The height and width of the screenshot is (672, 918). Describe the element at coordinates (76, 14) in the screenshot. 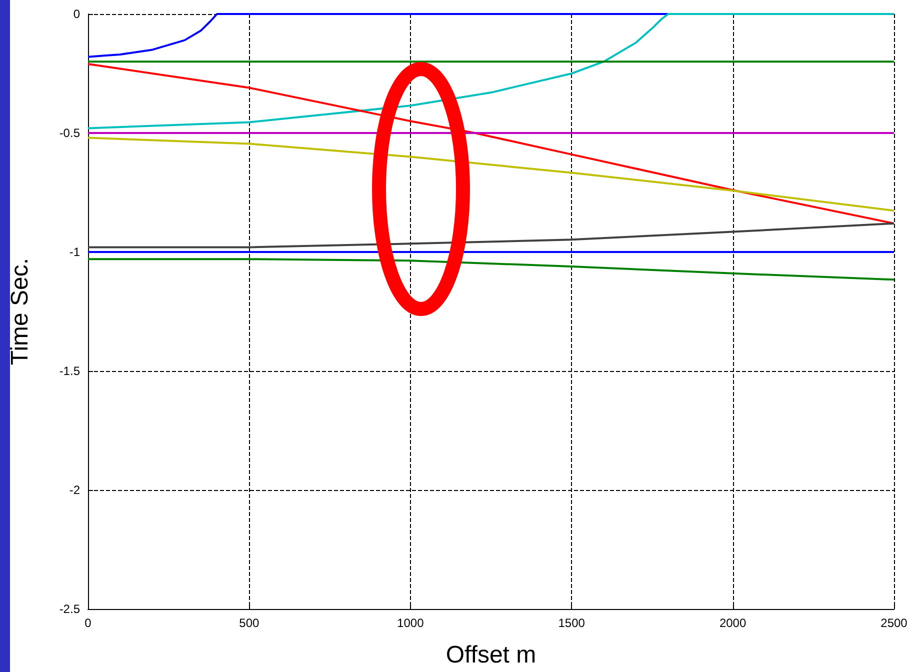

I see `y-tick-label: 0` at that location.